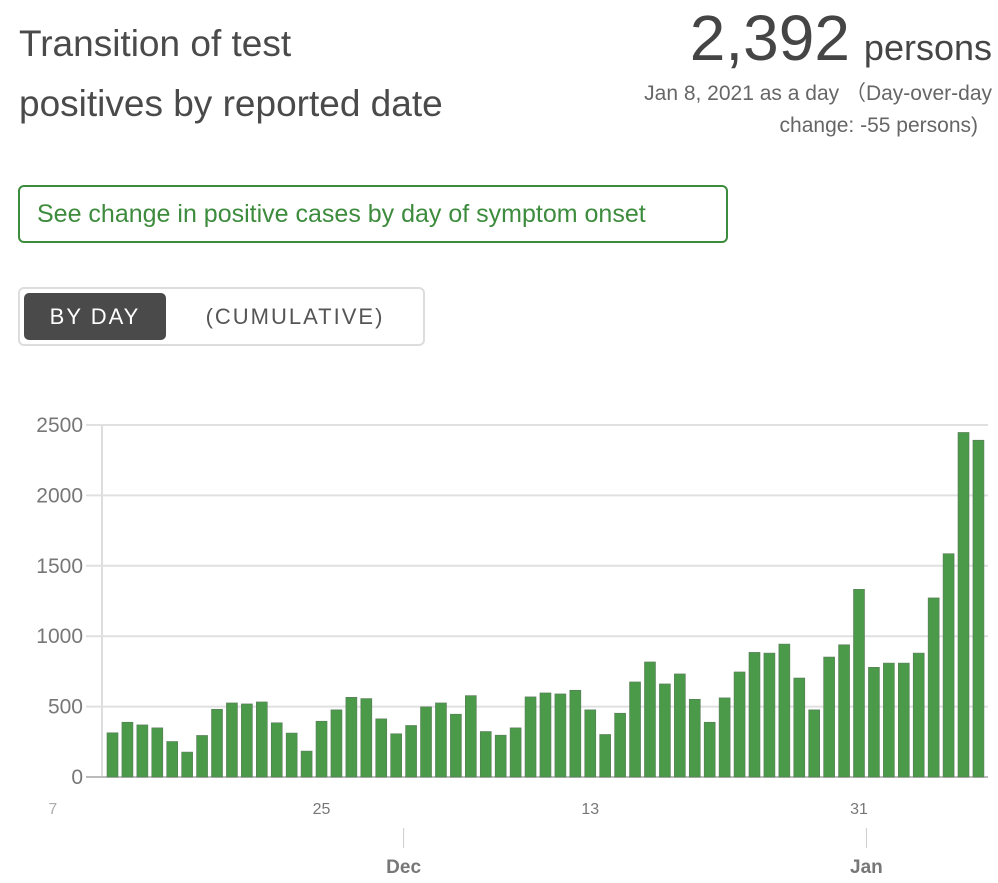 Image resolution: width=998 pixels, height=883 pixels. Describe the element at coordinates (878, 125) in the screenshot. I see `stat-change-line: change: -55 persons)` at that location.